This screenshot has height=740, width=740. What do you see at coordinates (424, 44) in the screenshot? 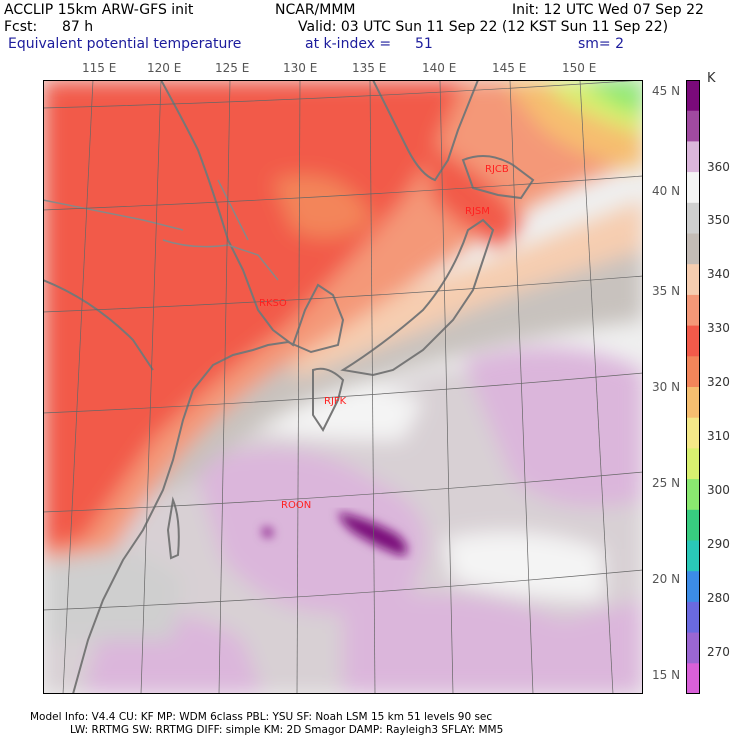
I see `level-value: 51` at bounding box center [424, 44].